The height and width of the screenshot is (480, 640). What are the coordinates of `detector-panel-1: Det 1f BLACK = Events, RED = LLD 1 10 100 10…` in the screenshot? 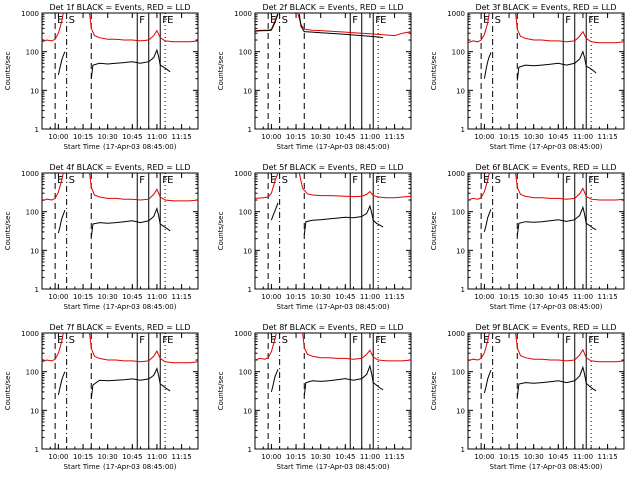 It's located at (101, 77).